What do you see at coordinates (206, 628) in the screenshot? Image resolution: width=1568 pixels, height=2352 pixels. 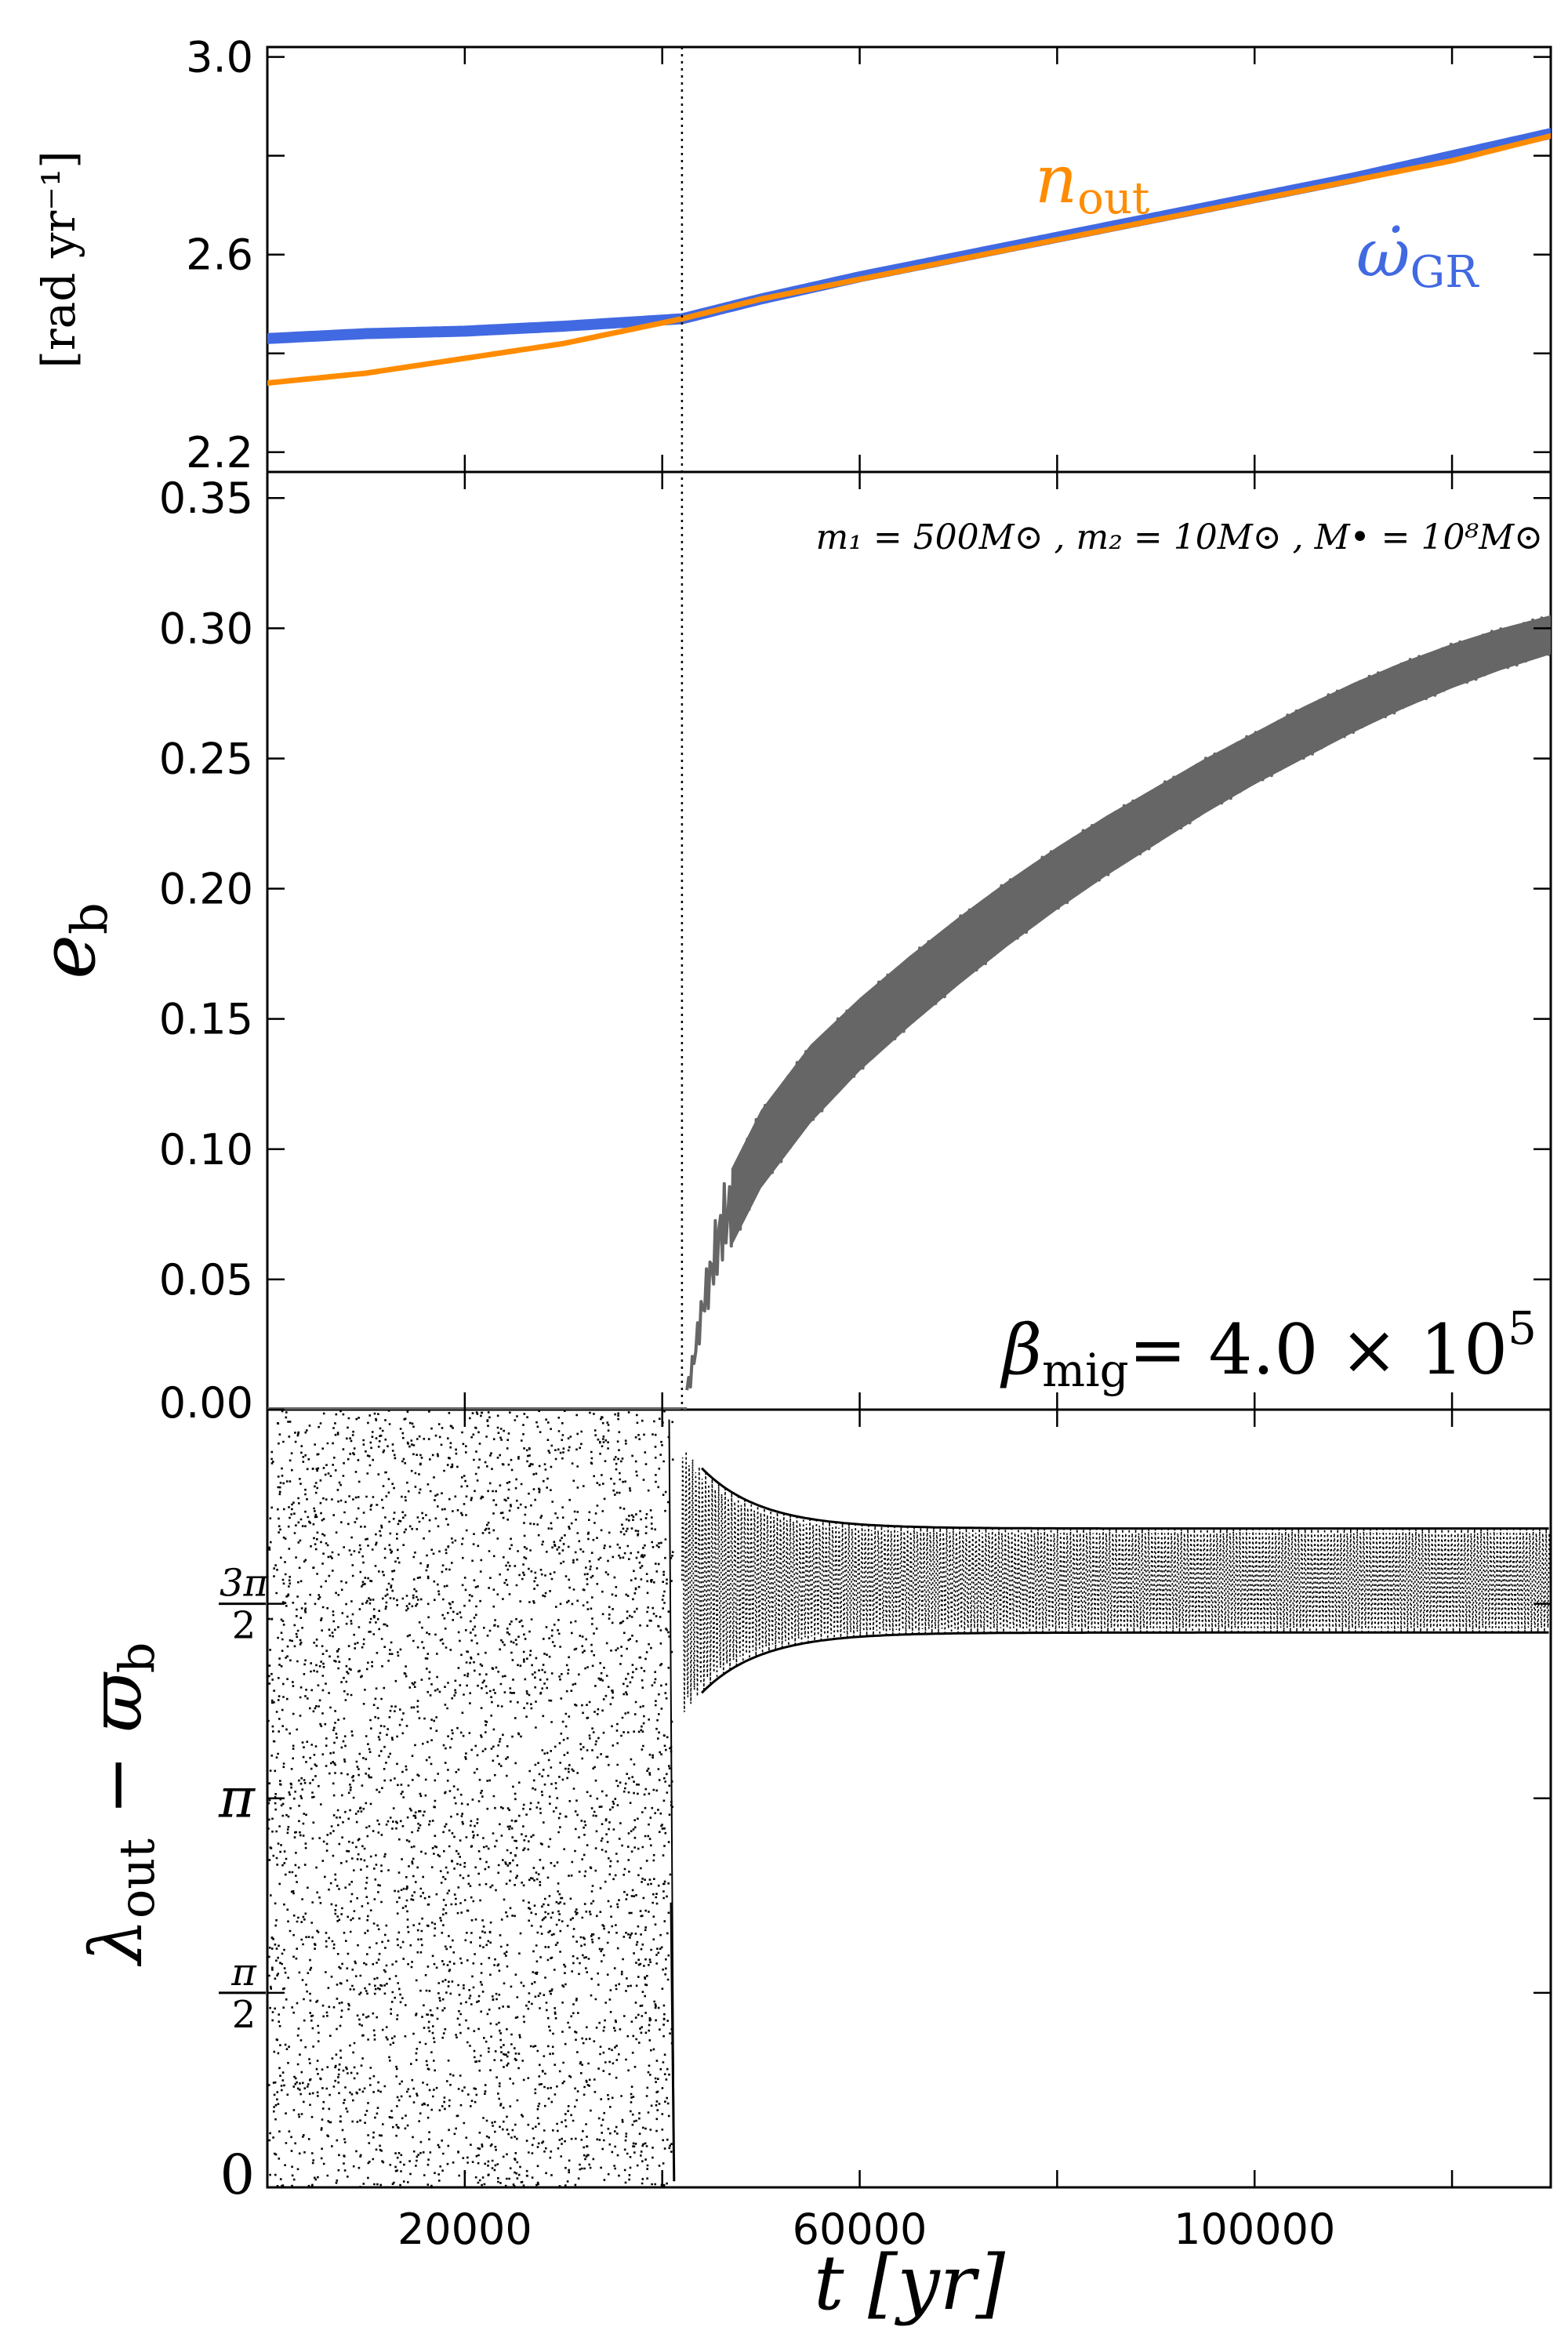 I see `y-tick-label: 0.30` at bounding box center [206, 628].